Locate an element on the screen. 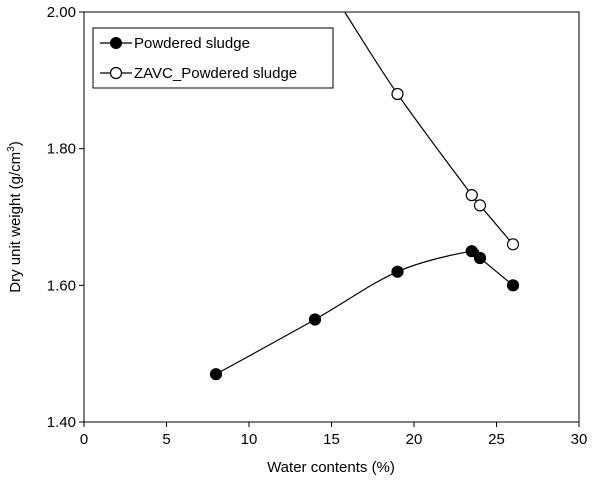 The width and height of the screenshot is (600, 481). x-tick-label: 20 is located at coordinates (414, 439).